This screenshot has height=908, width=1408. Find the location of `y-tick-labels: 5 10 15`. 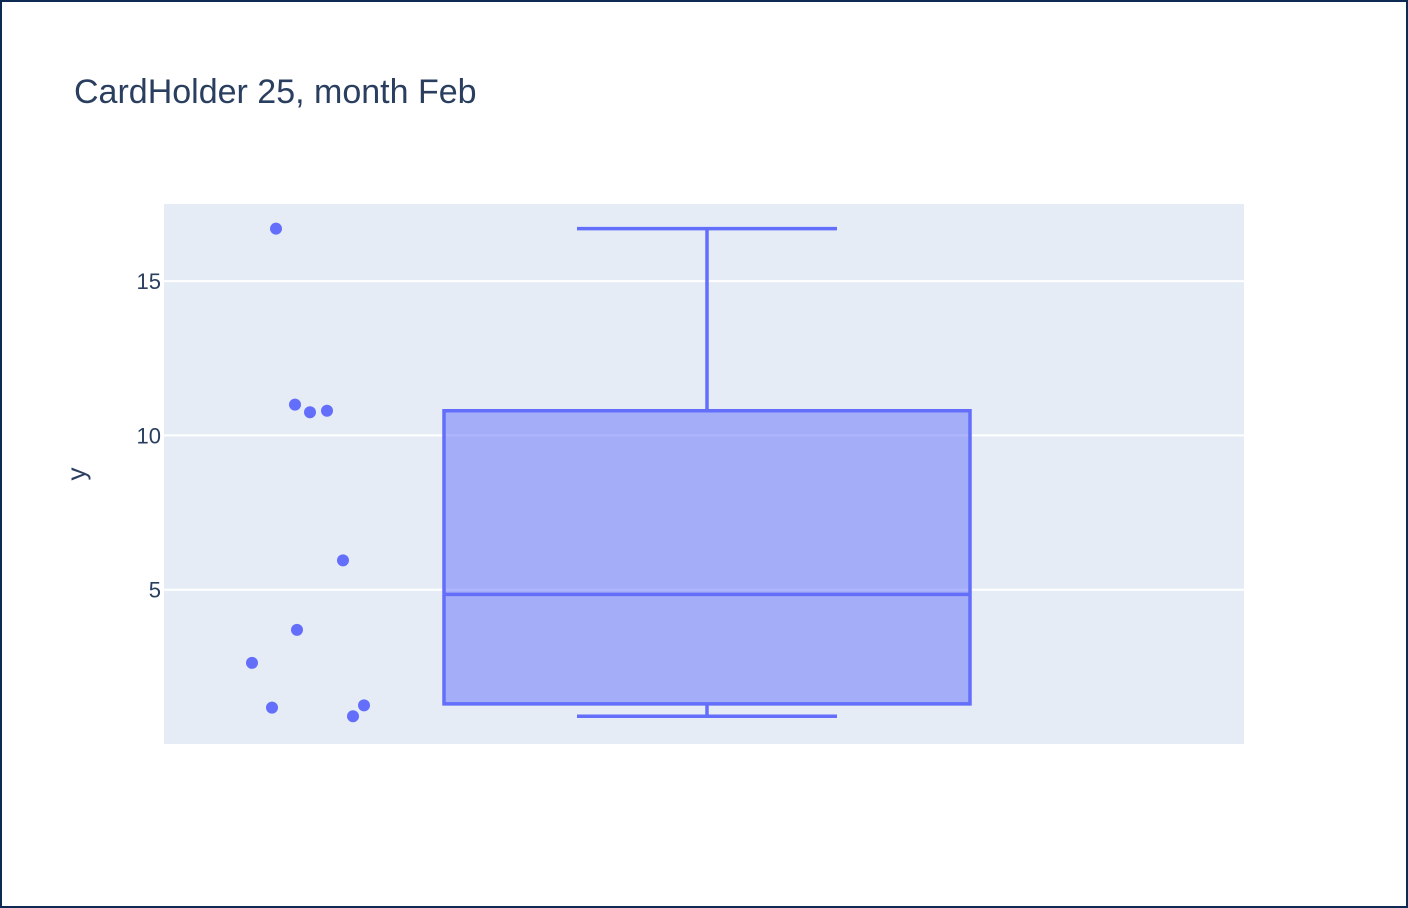

y-tick-labels: 5 10 15 is located at coordinates (149, 436).